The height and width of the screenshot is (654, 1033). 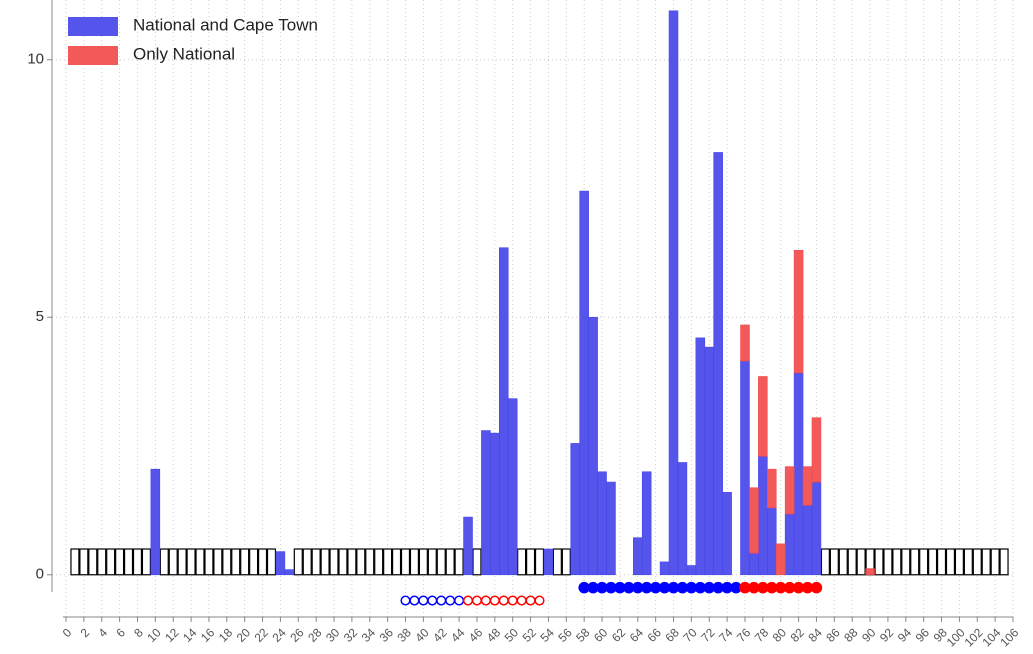 What do you see at coordinates (184, 53) in the screenshot?
I see `legend-label: Only National` at bounding box center [184, 53].